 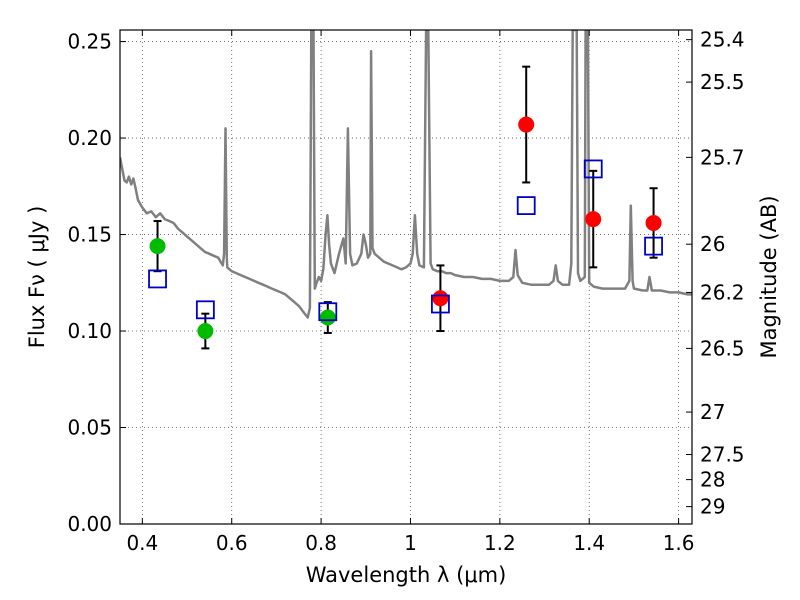 I want to click on y2-tick-label: 27.5, so click(x=722, y=455).